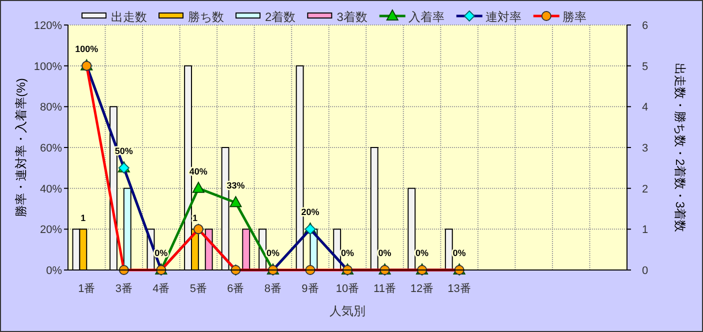 The width and height of the screenshot is (703, 332). What do you see at coordinates (235, 288) in the screenshot?
I see `x-tick-label: 6番` at bounding box center [235, 288].